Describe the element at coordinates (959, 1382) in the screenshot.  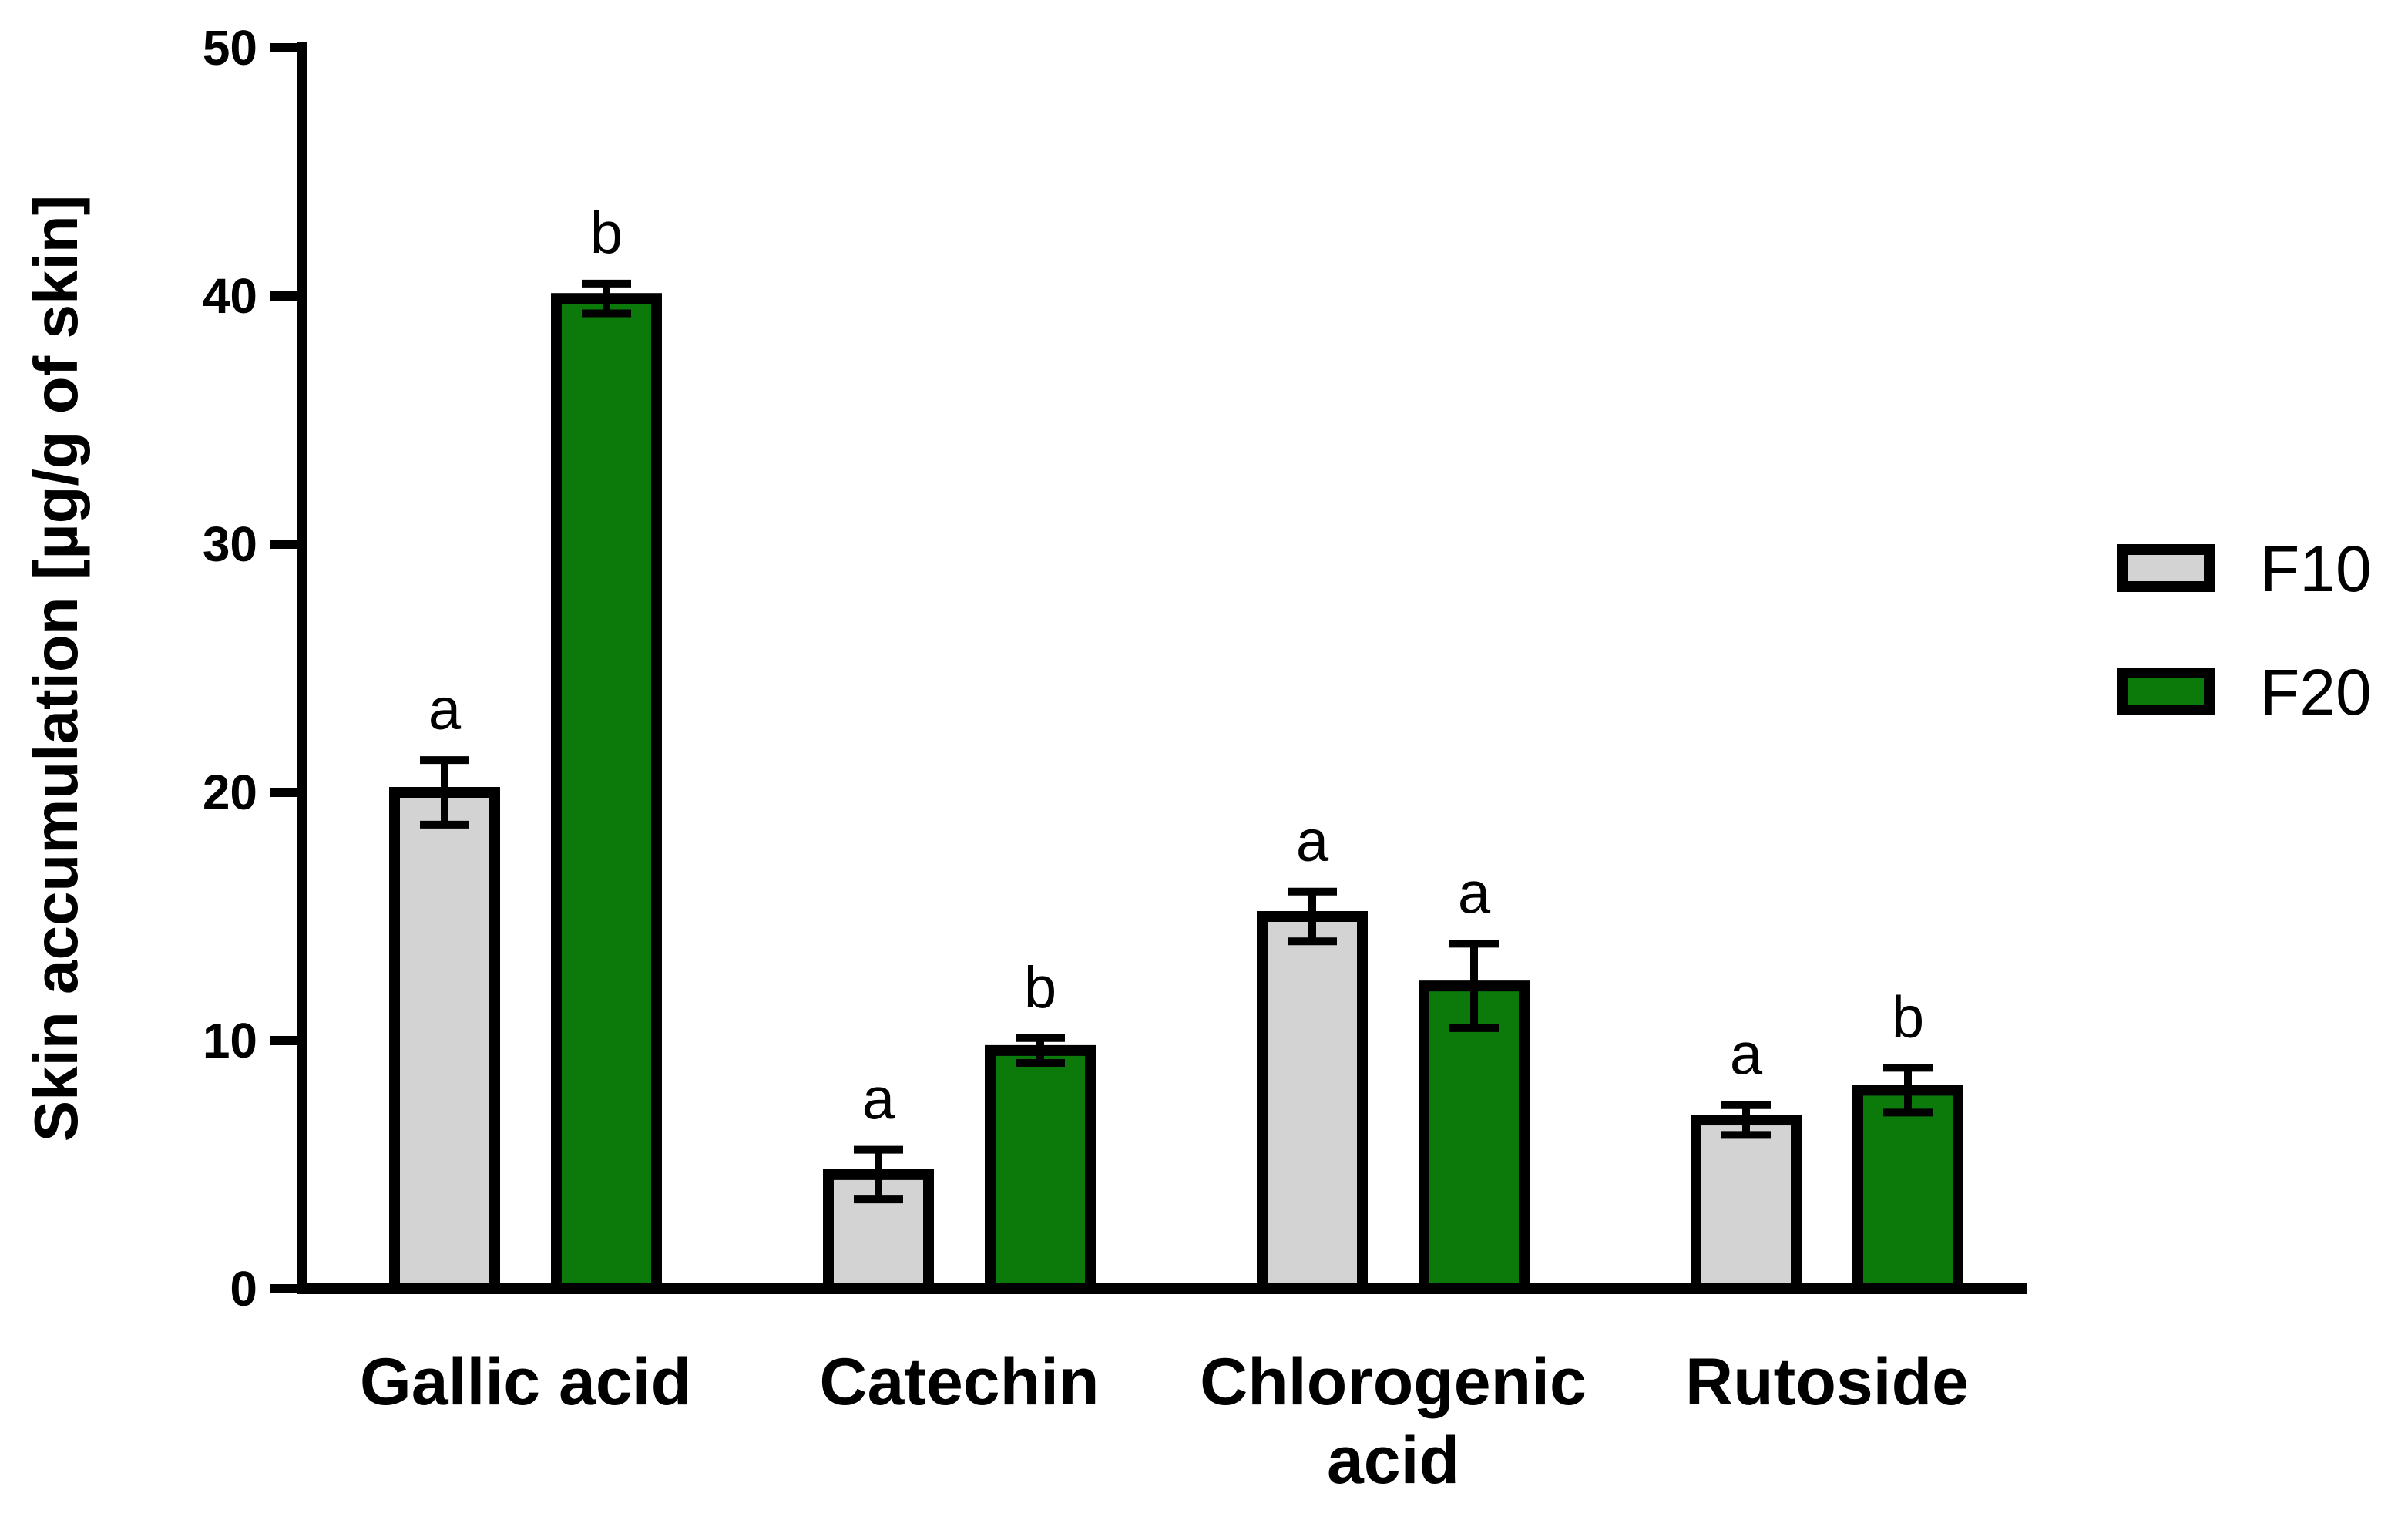
I see `category-label-1: Catechin` at that location.